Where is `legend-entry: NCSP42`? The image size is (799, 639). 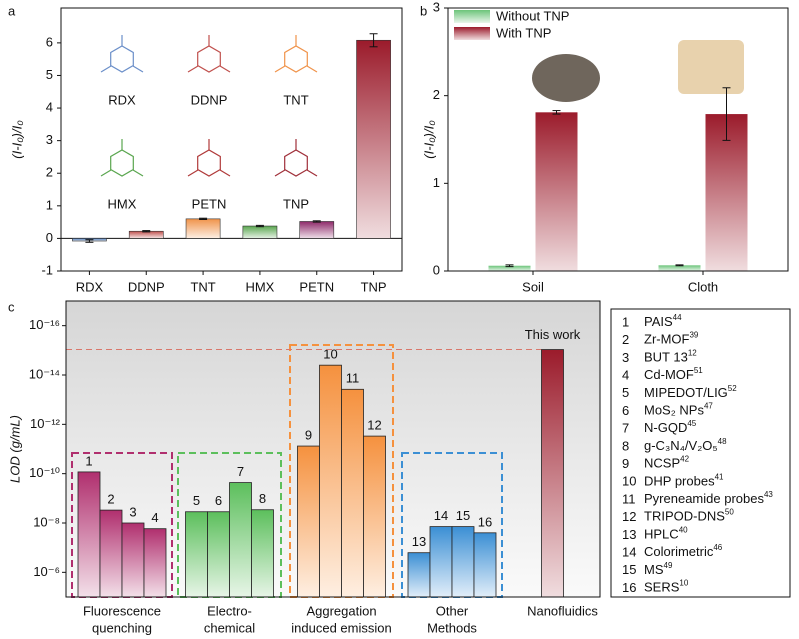
legend-entry: NCSP42 is located at coordinates (667, 463).